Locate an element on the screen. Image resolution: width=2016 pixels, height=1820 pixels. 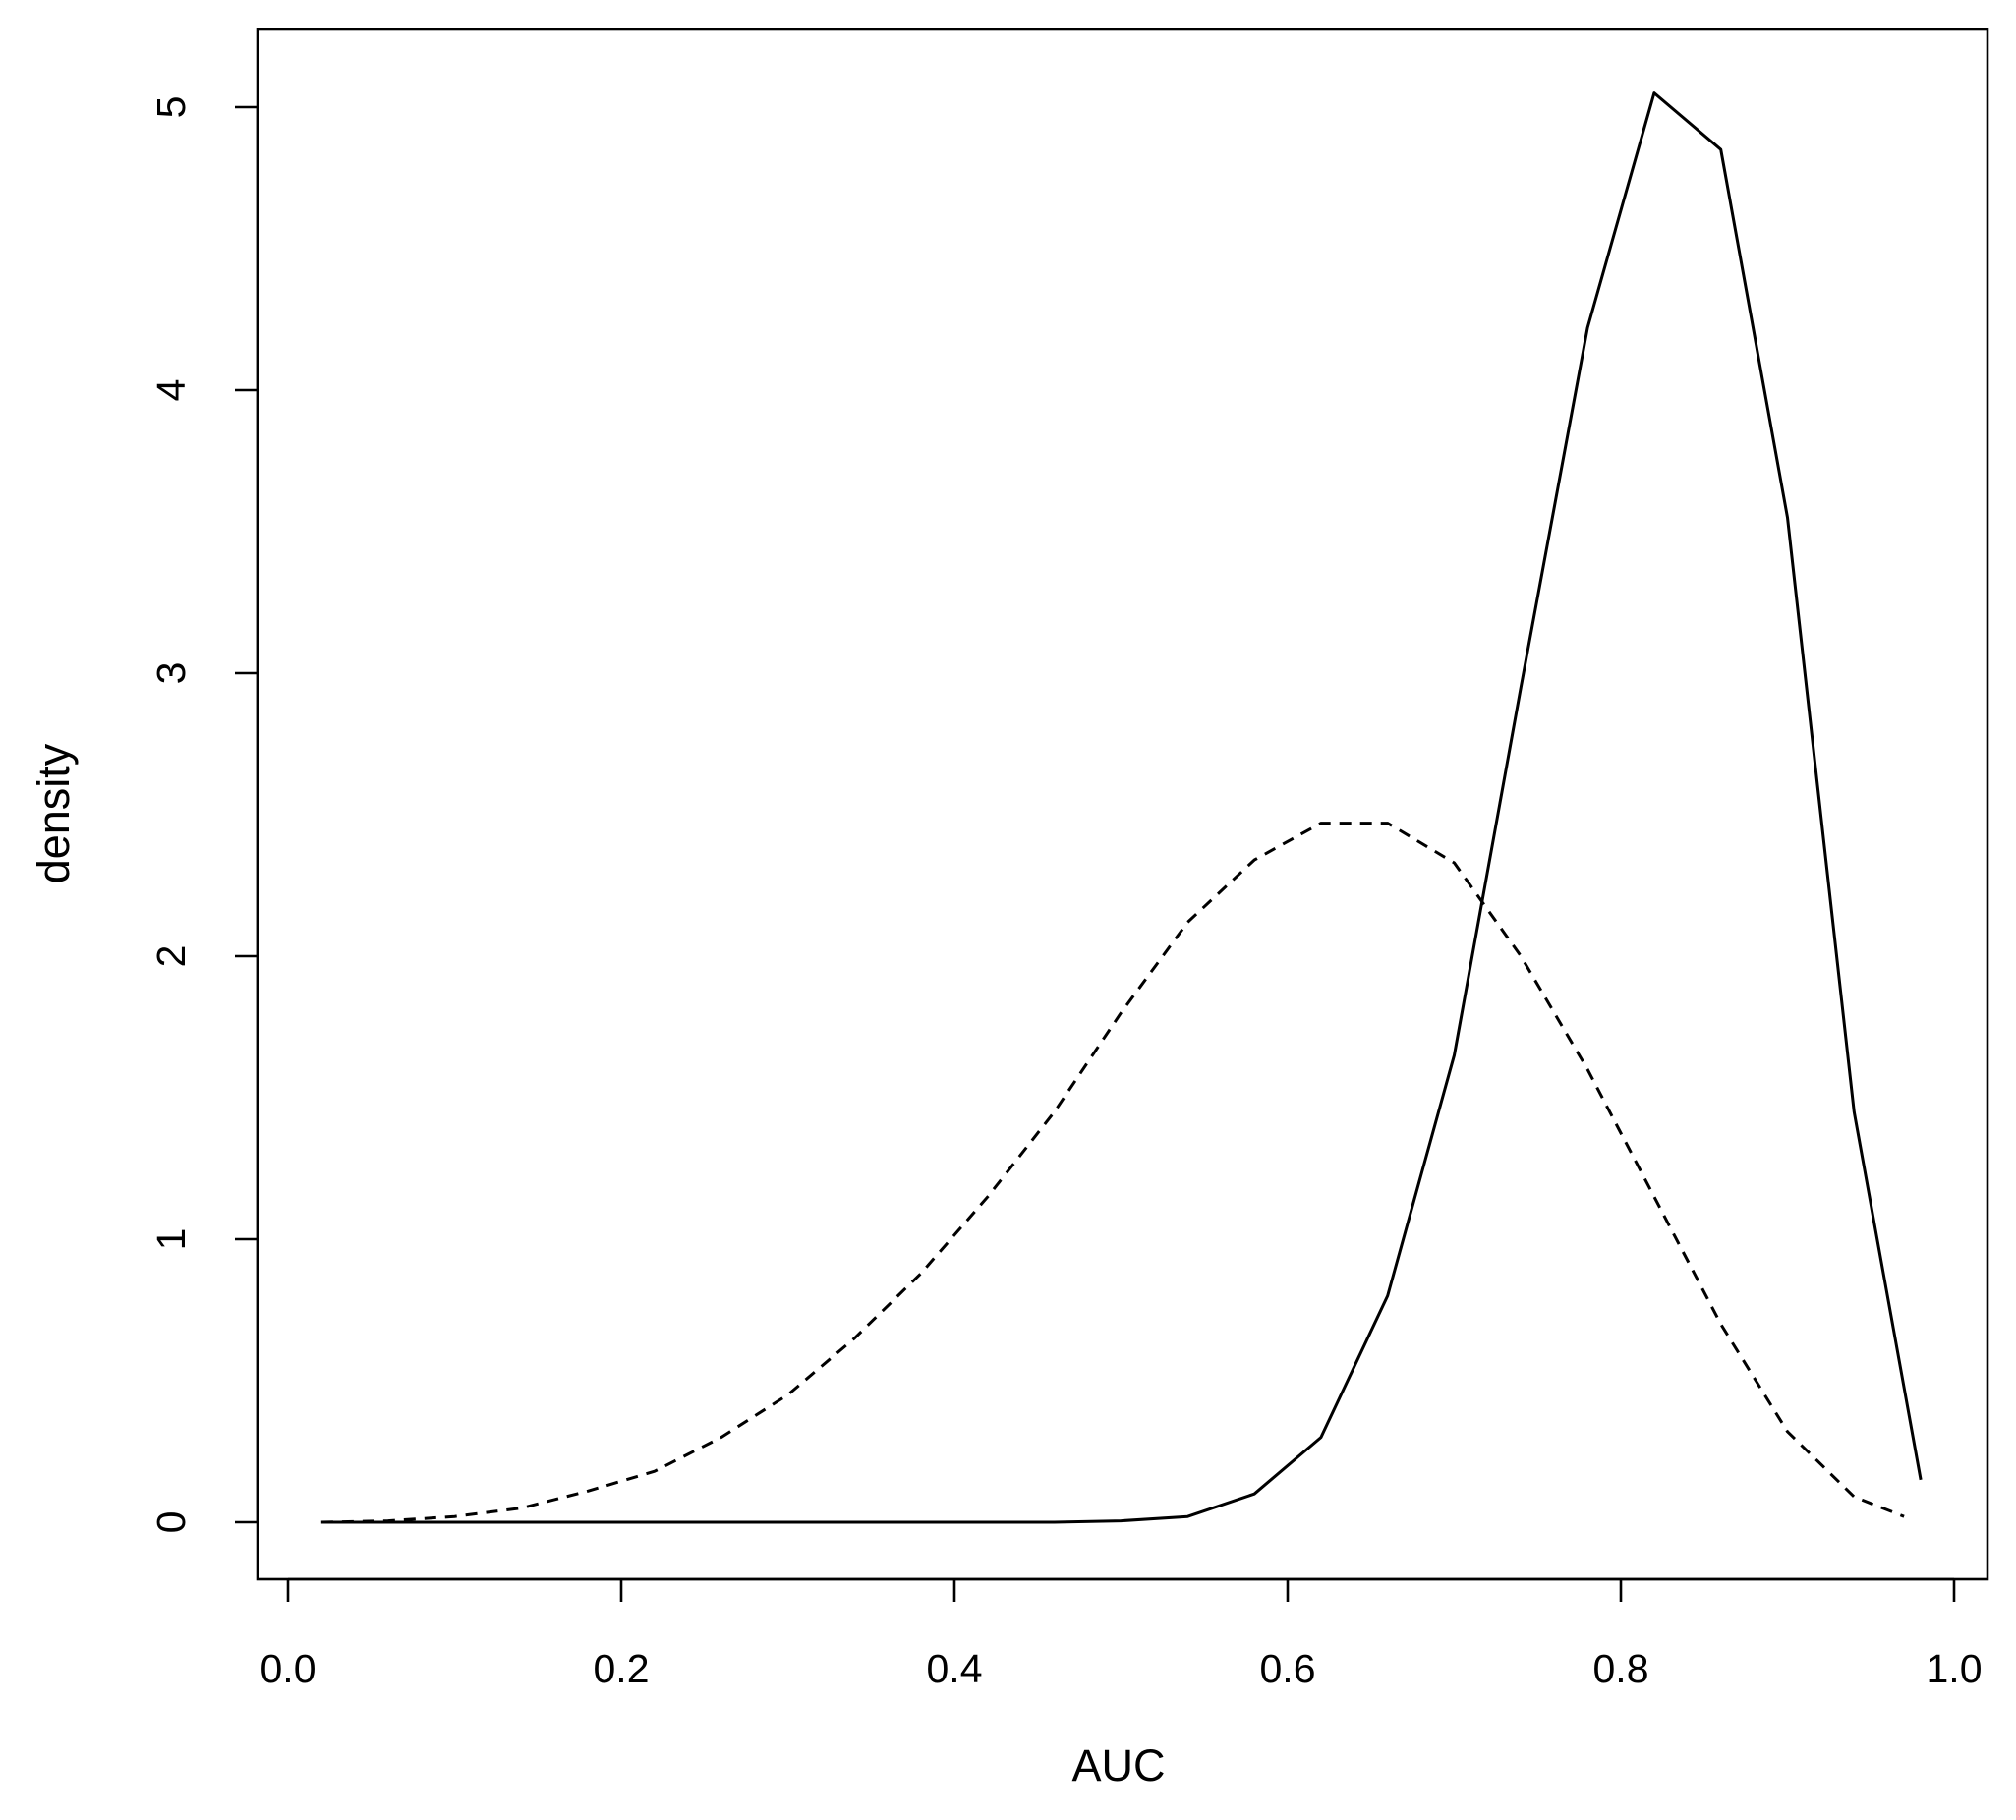
x-axis-title: AUC is located at coordinates (1118, 1765).